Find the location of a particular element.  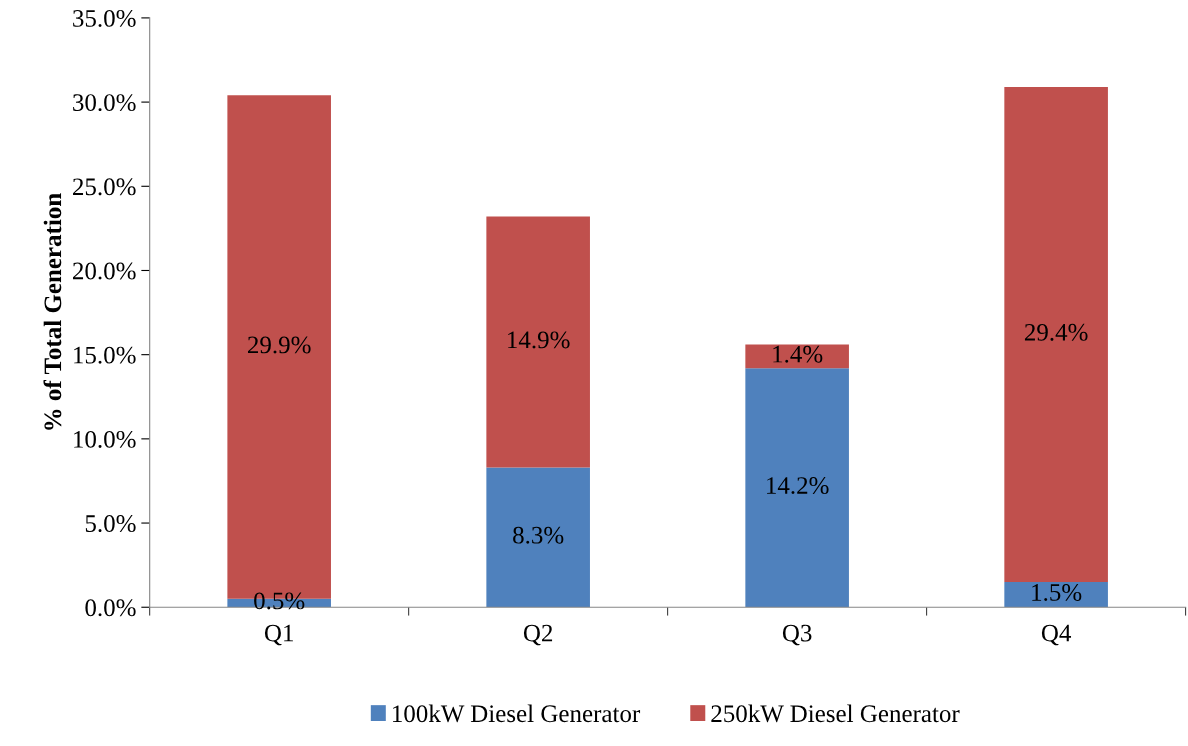

legend-label: 100kW Diesel Generator is located at coordinates (517, 713).